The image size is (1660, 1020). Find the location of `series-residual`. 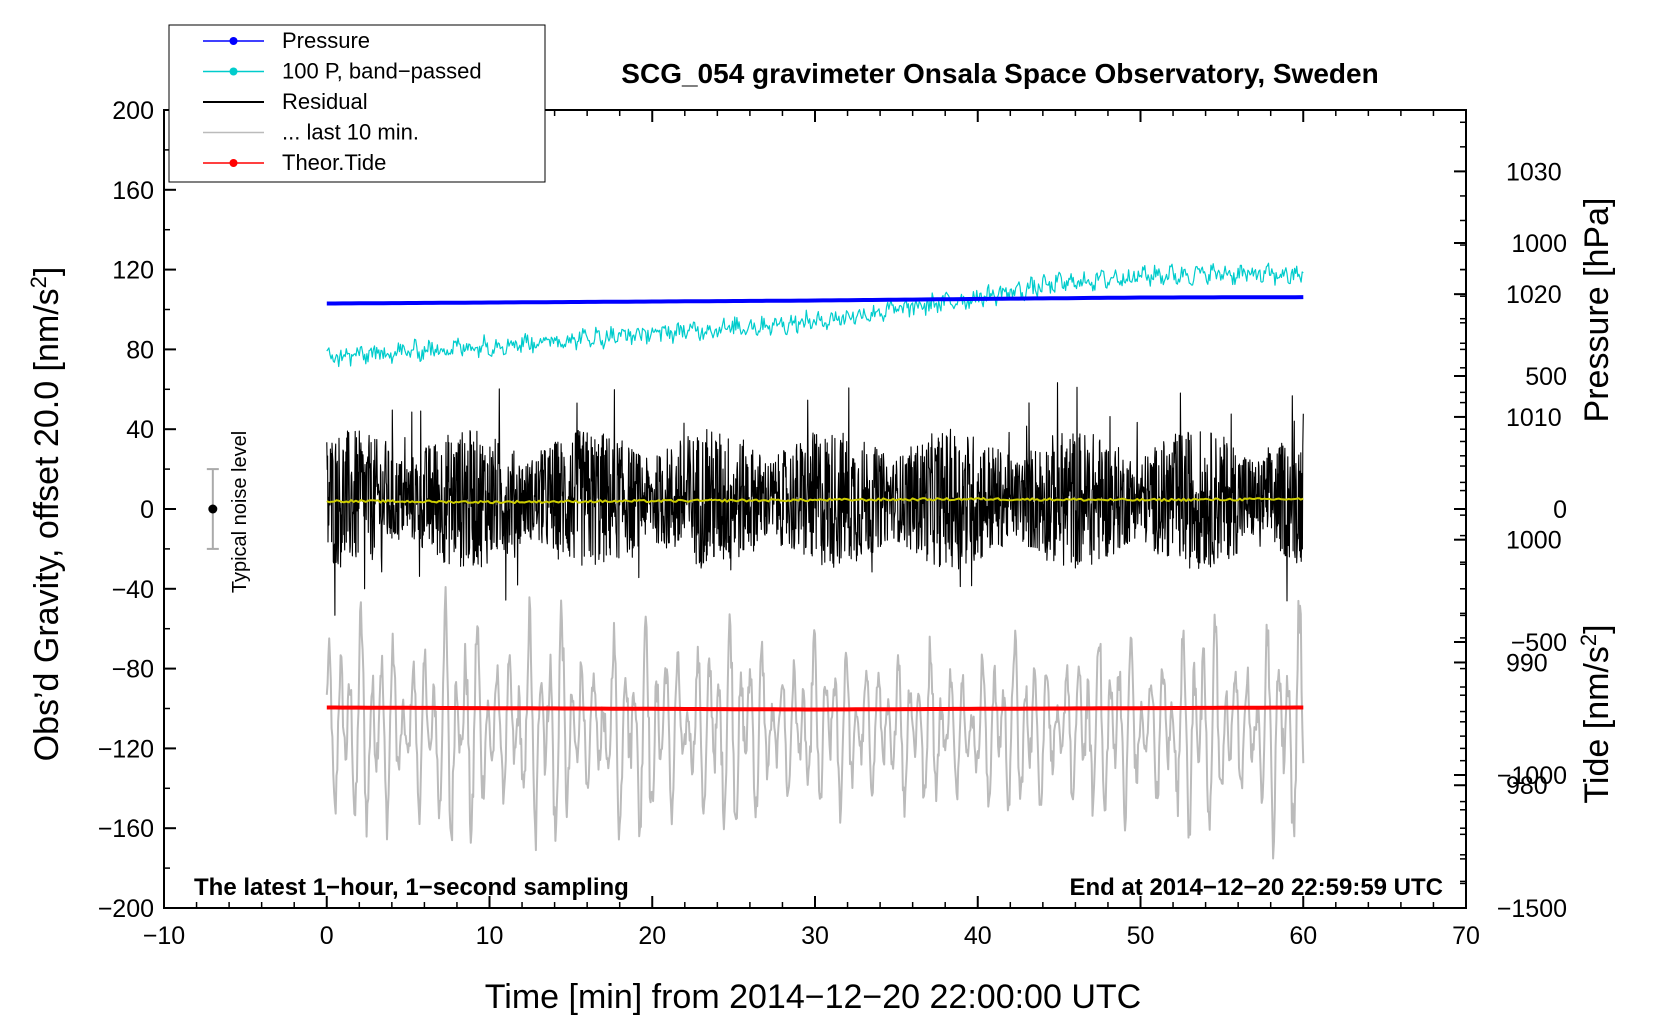

series-residual is located at coordinates (815, 499).